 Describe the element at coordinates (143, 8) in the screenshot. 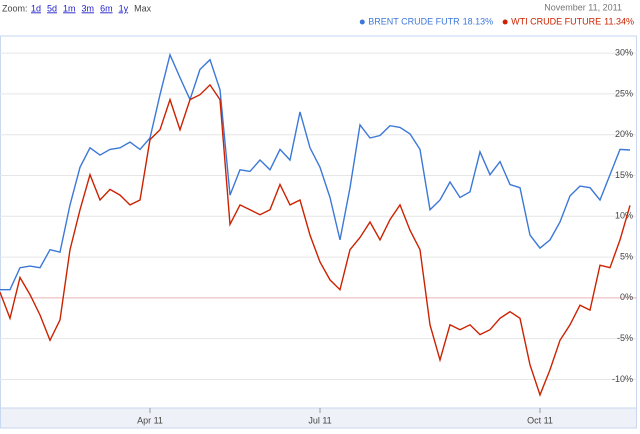

I see `zoom-current: Max` at that location.